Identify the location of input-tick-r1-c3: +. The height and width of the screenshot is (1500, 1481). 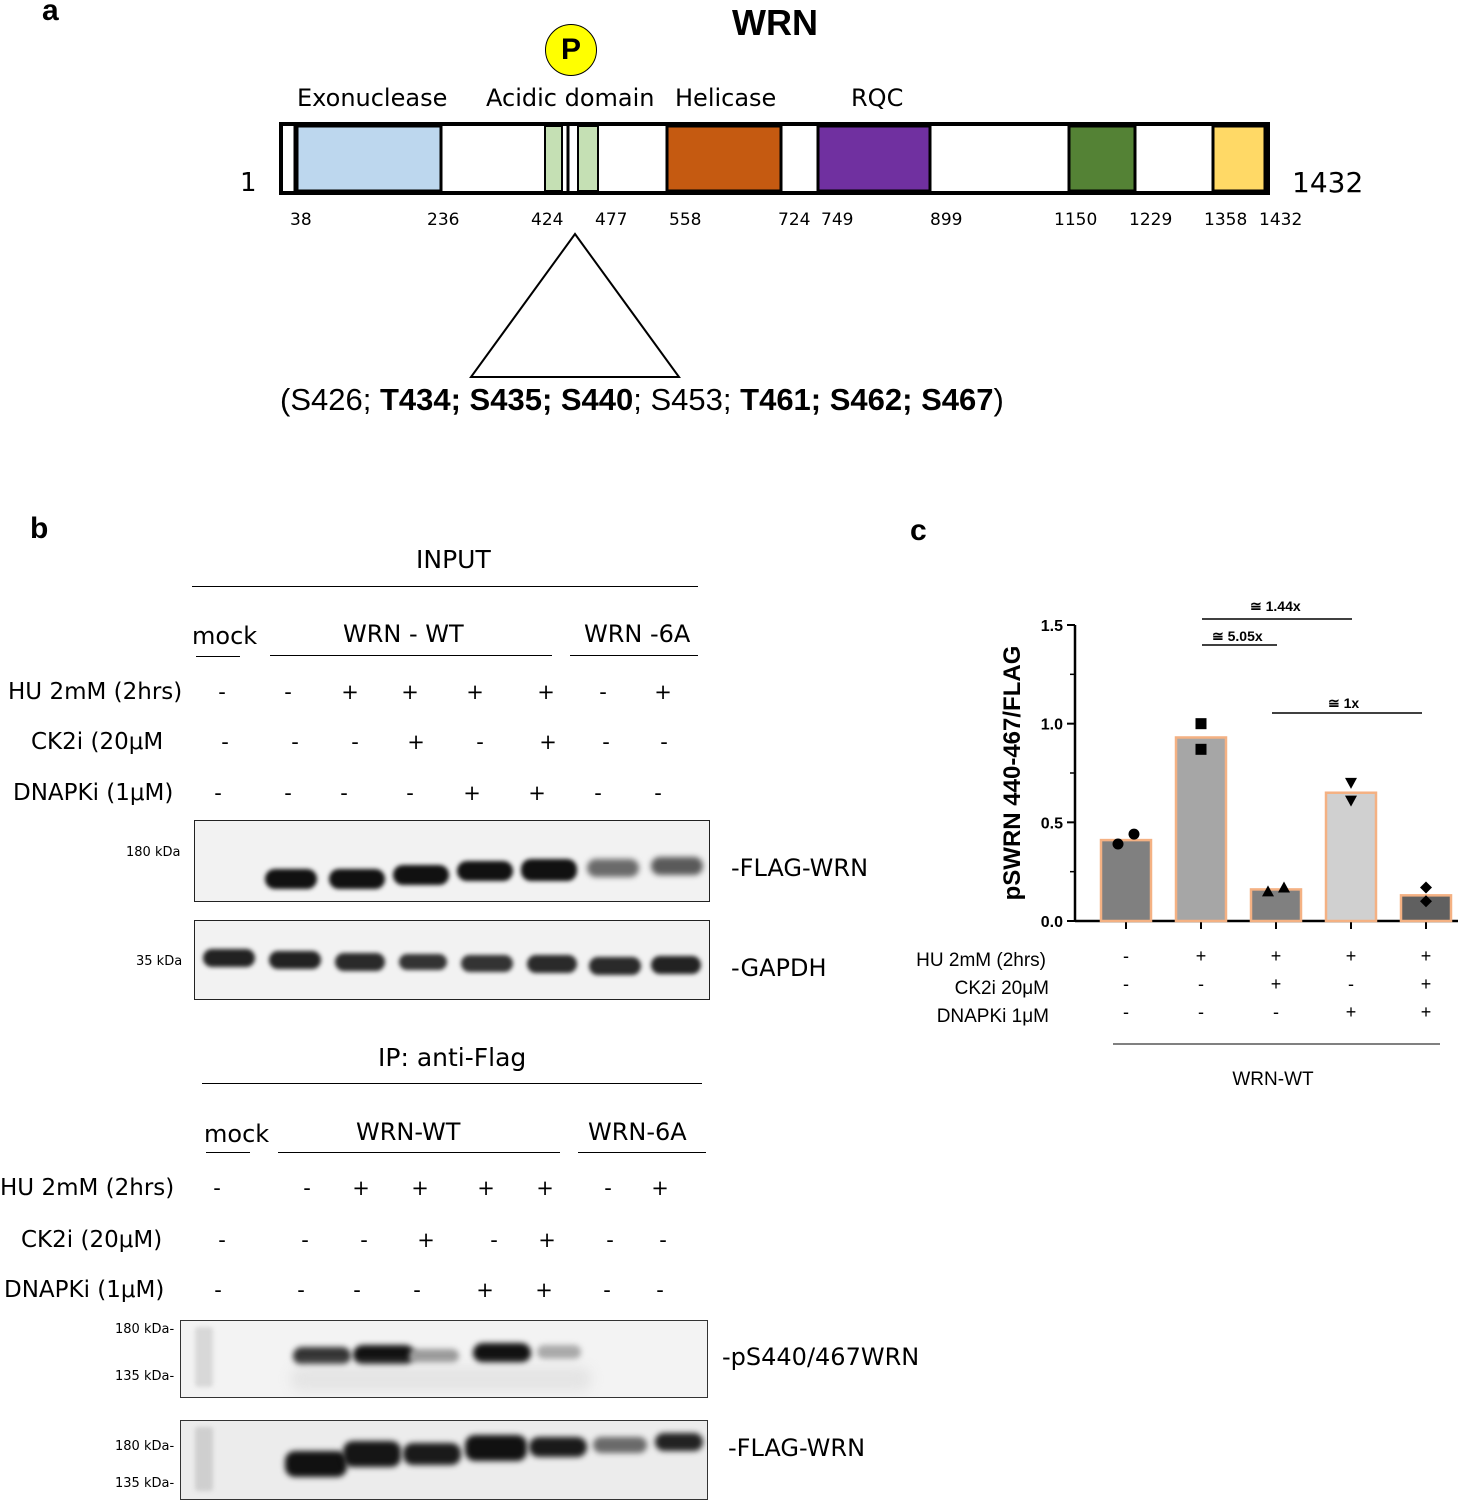
(416, 742).